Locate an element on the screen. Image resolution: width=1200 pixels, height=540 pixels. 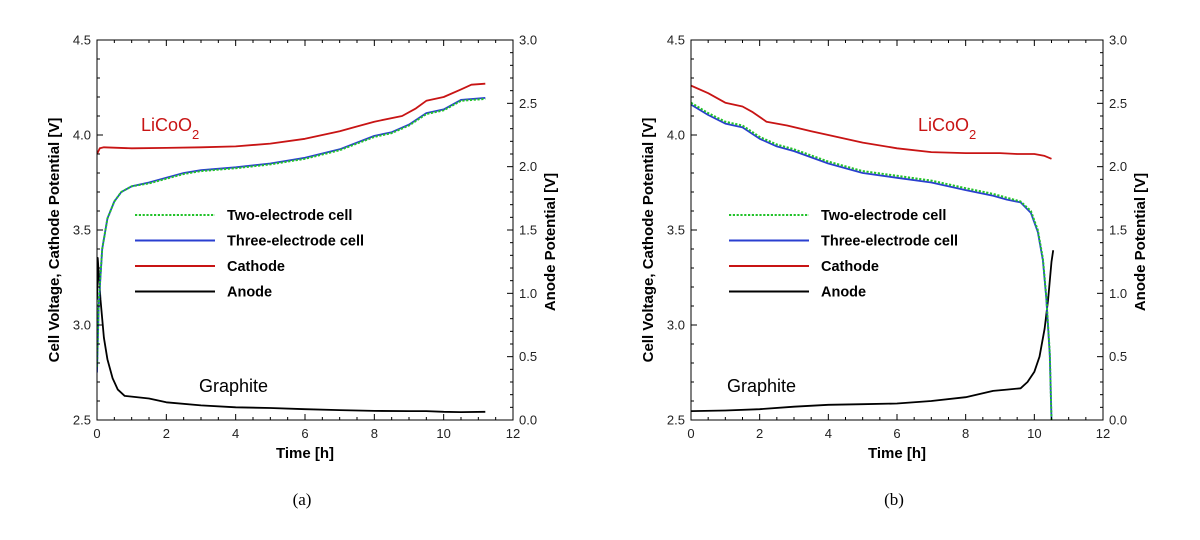
annotation-licoo2-b: LiCoO2 is located at coordinates (947, 128).